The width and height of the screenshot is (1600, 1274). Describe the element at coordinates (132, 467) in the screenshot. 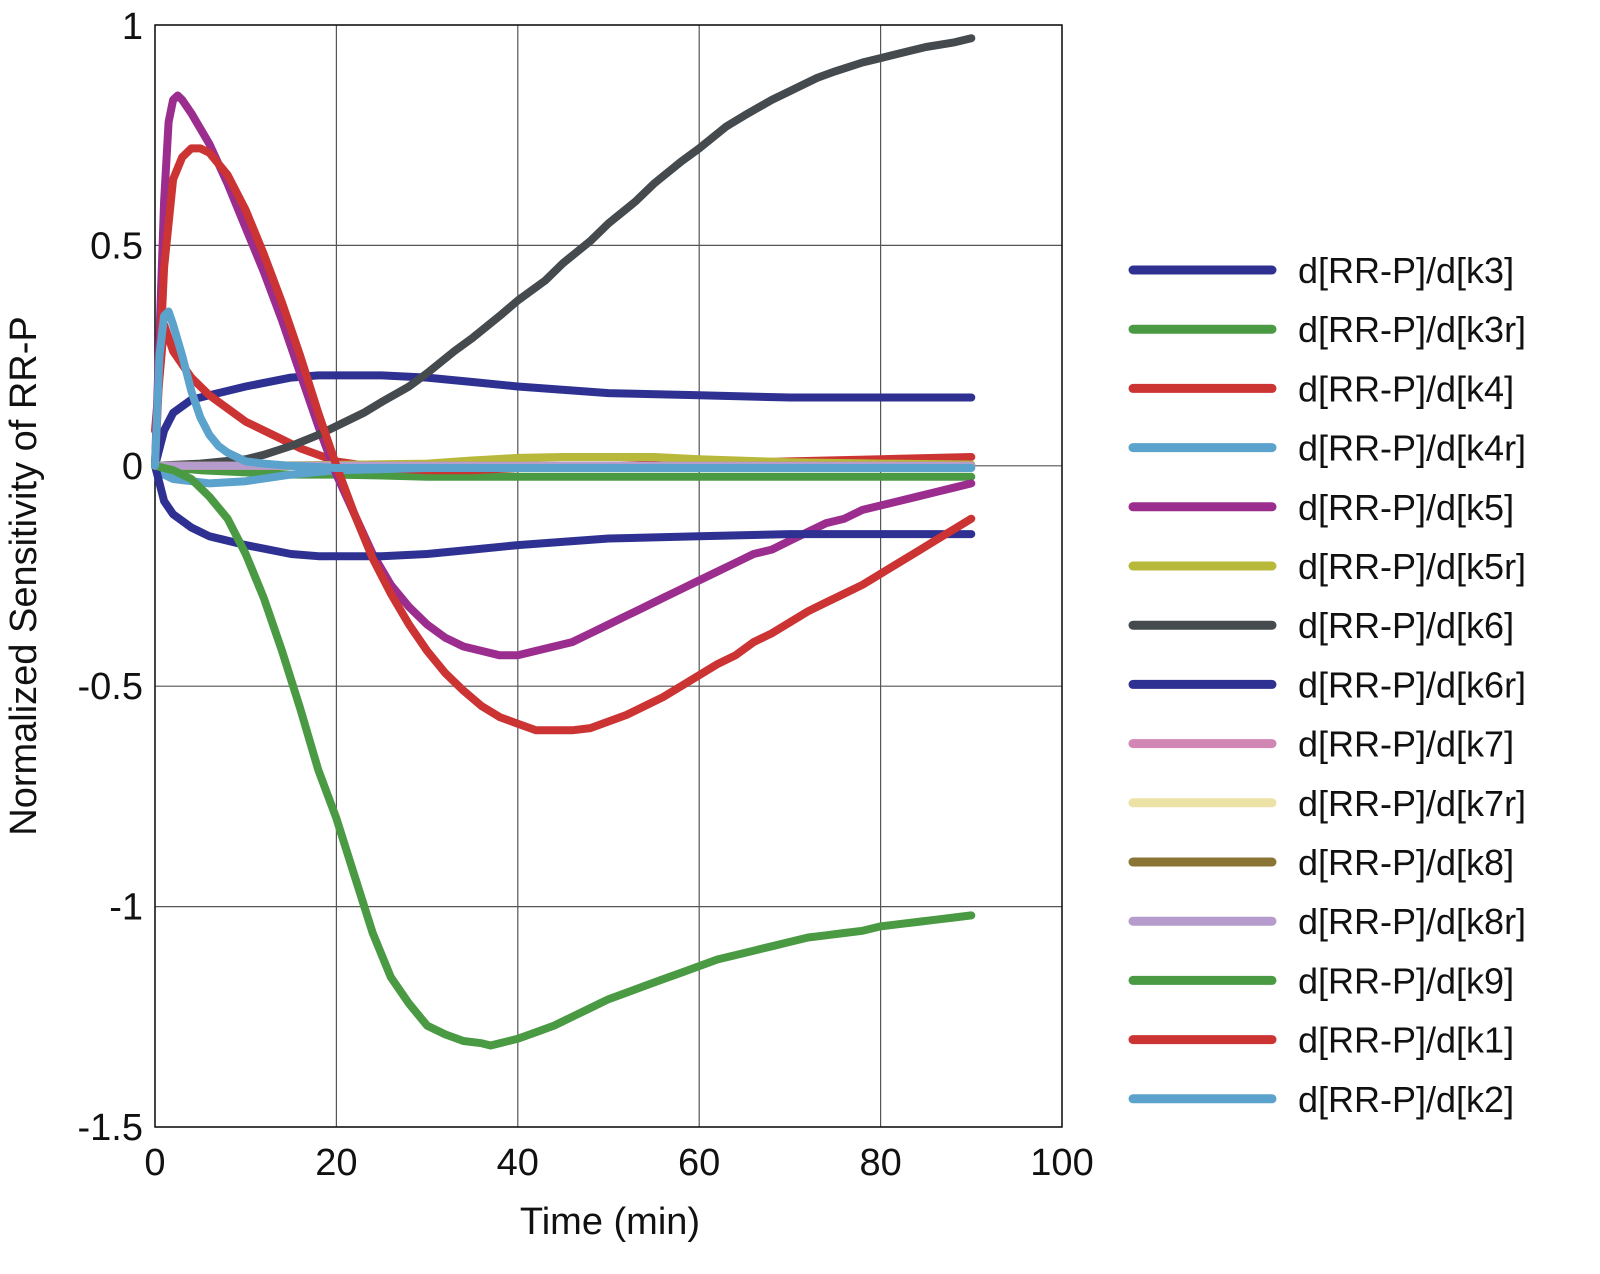

I see `y-tick-label: 0` at that location.